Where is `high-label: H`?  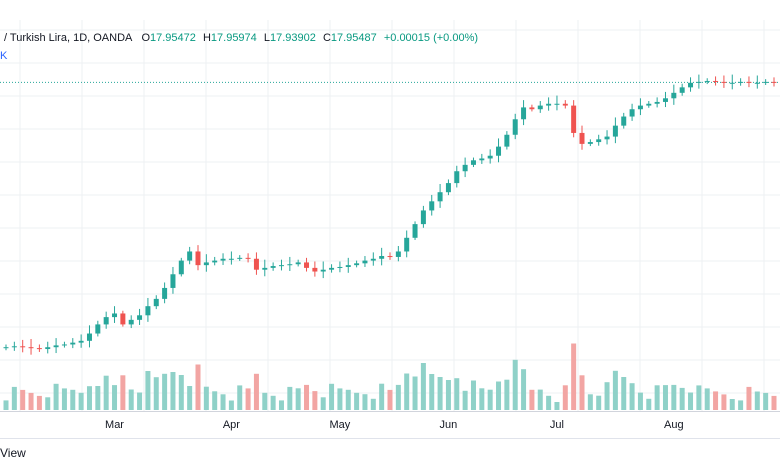
high-label: H is located at coordinates (206, 38).